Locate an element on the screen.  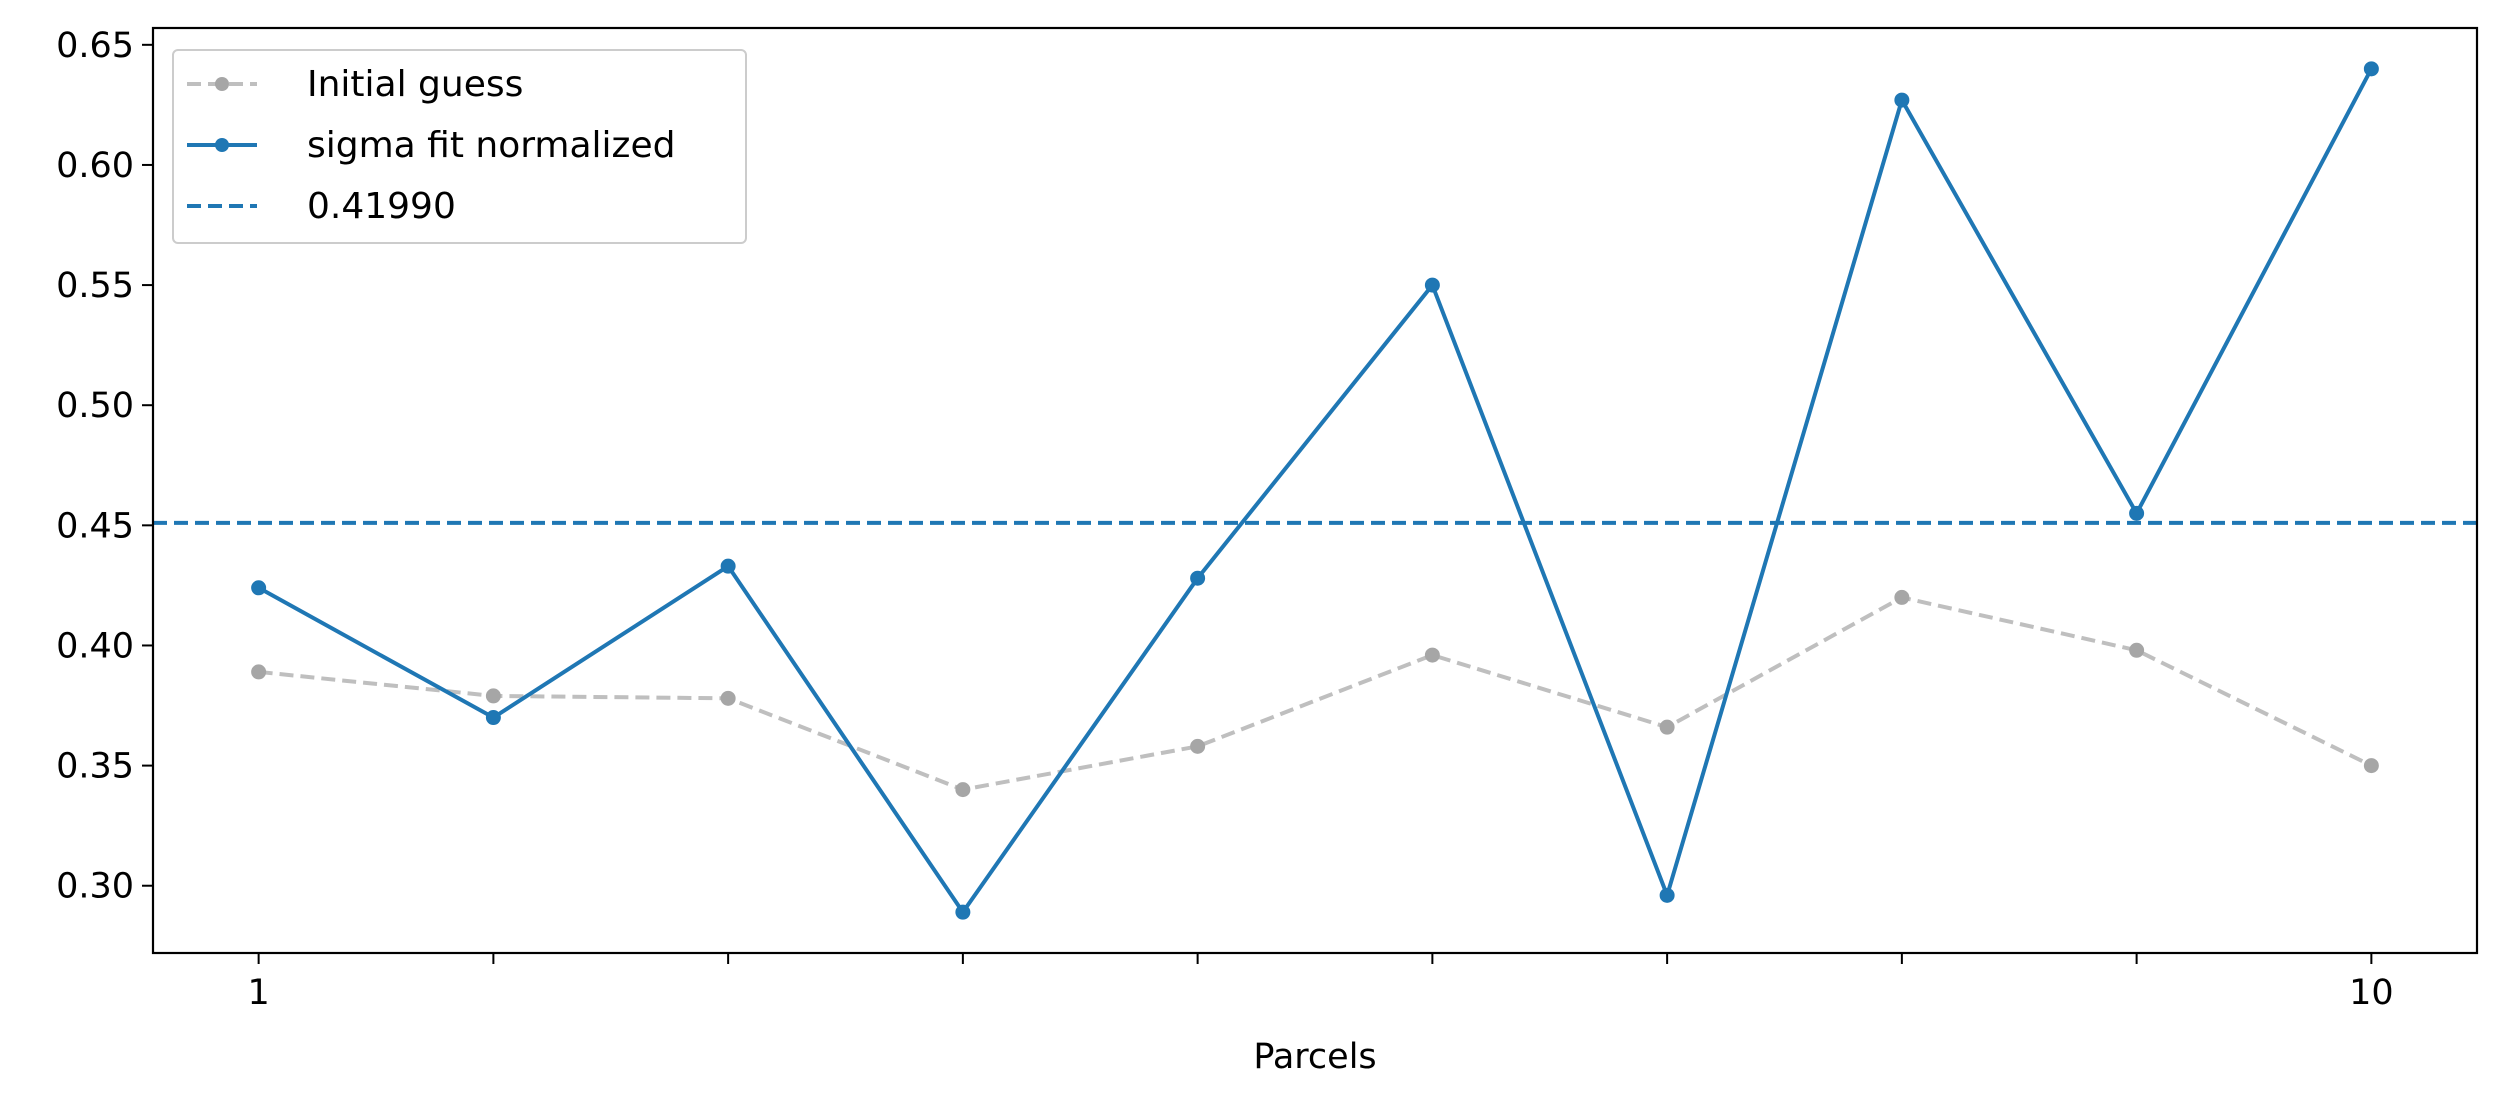
y-tick-label: 0.50 is located at coordinates (95, 406).